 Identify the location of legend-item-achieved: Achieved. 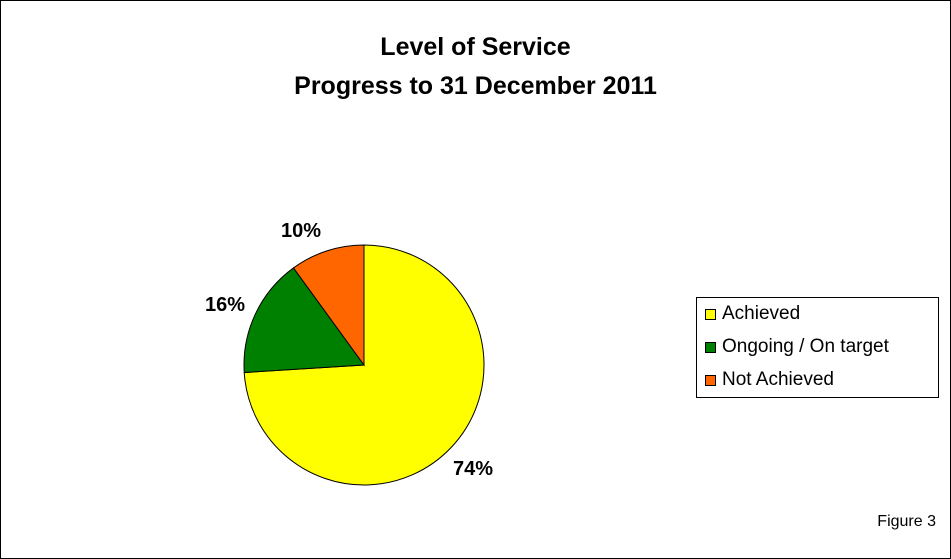
(752, 314).